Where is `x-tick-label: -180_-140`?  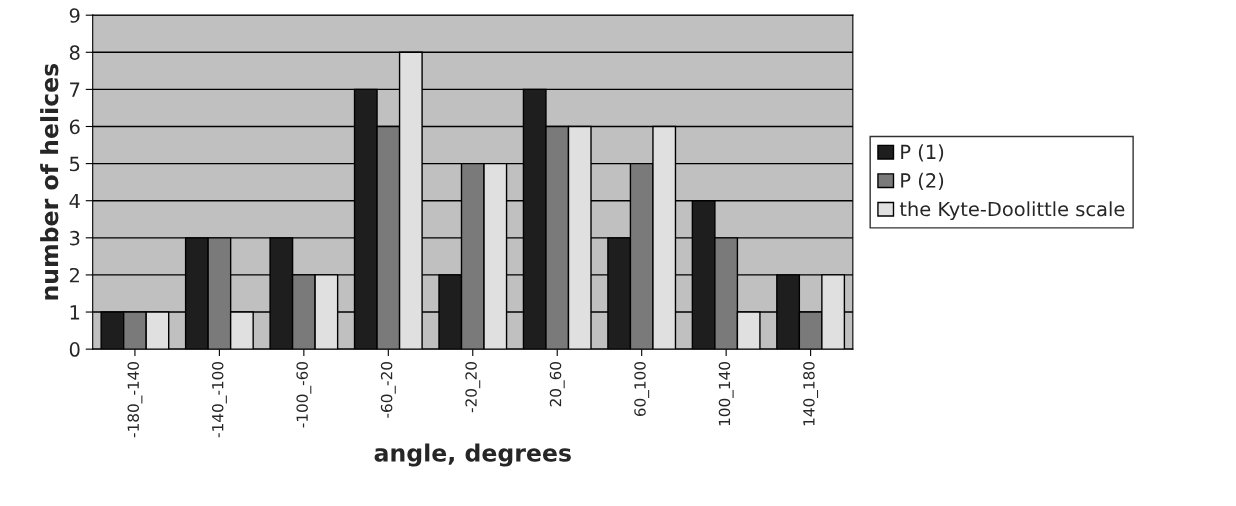
x-tick-label: -180_-140 is located at coordinates (135, 399).